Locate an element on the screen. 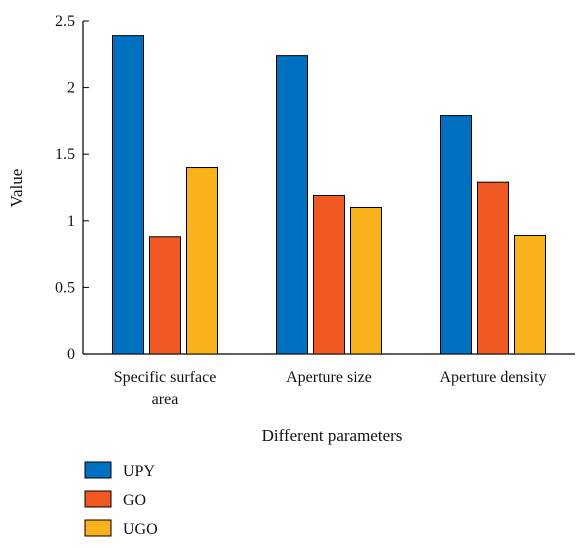  y-tick-label: 0 is located at coordinates (71, 354).